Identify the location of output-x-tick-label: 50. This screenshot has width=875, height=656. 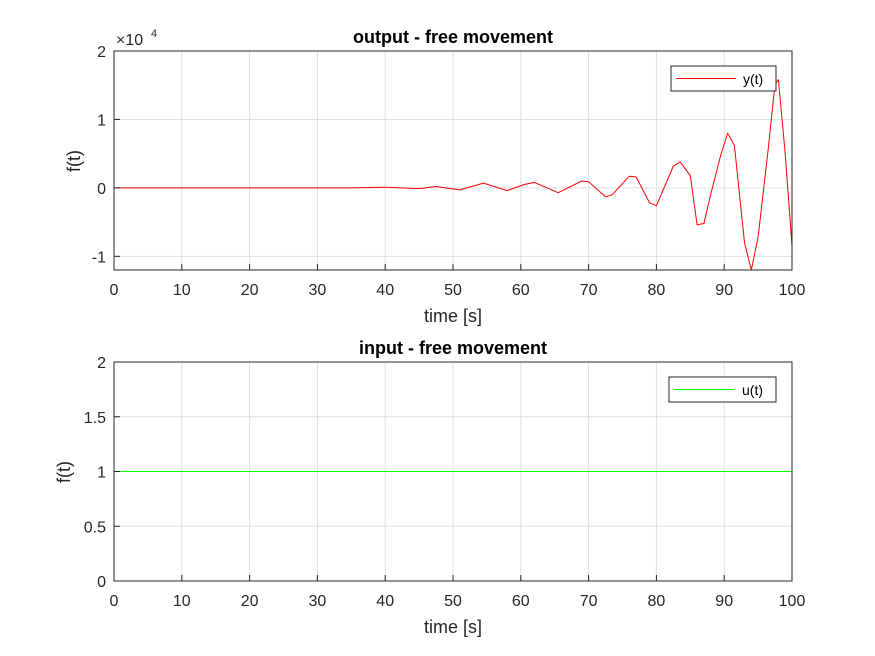
(453, 290).